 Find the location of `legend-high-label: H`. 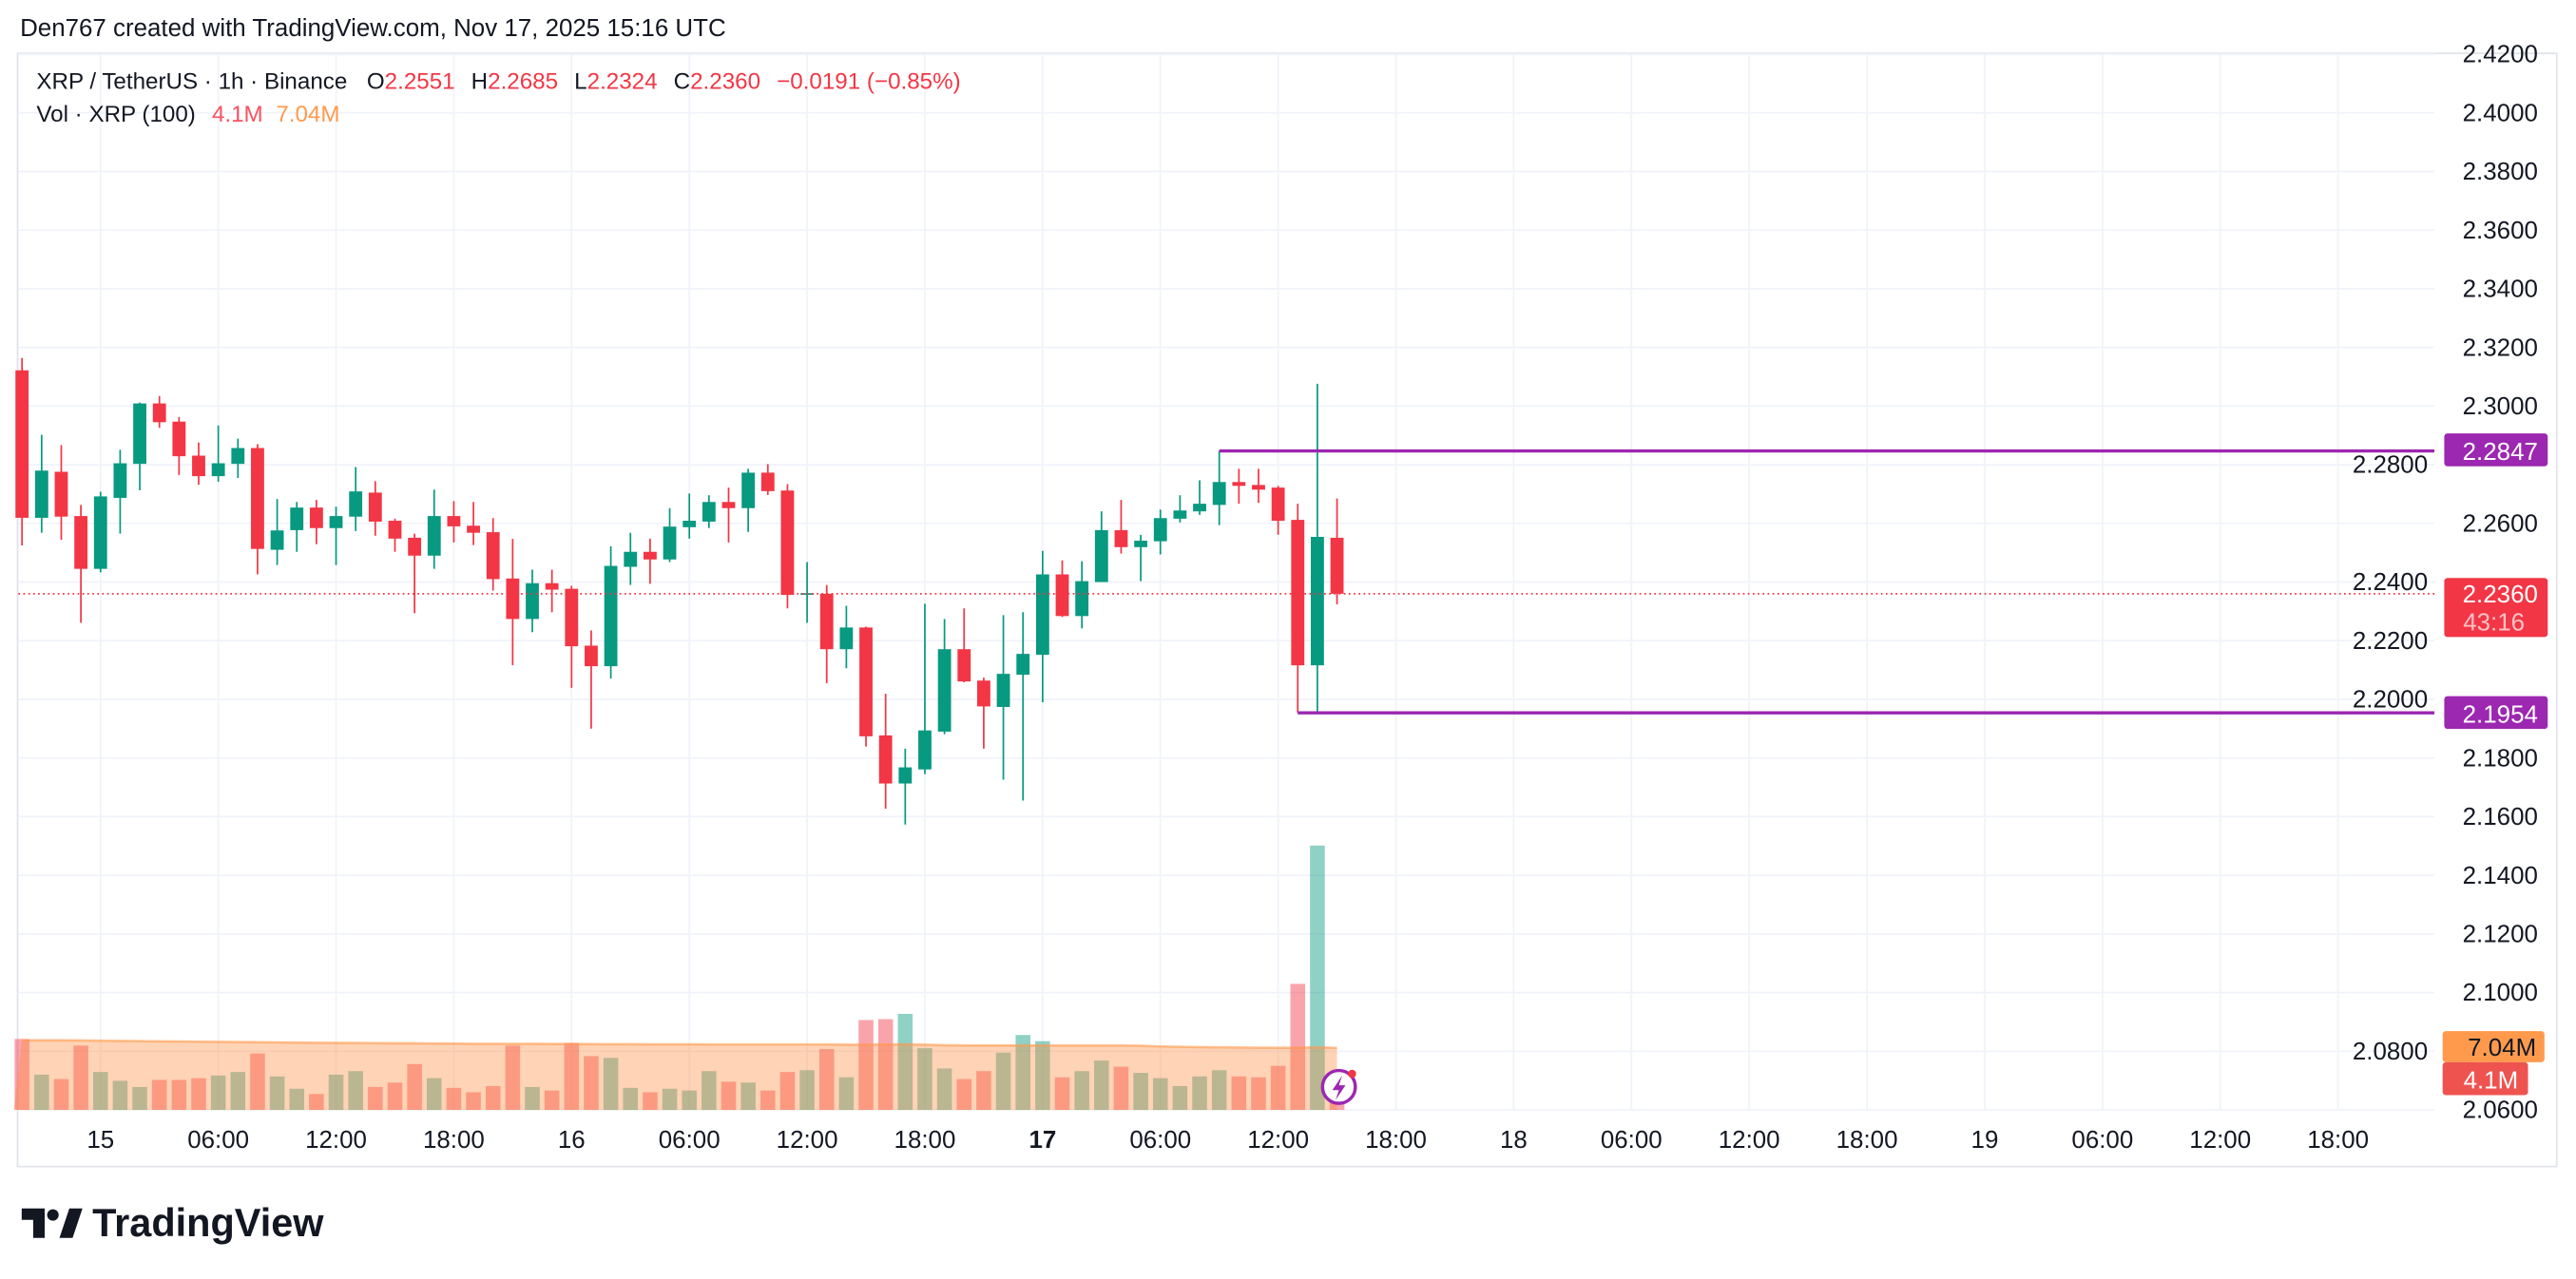

legend-high-label: H is located at coordinates (480, 81).